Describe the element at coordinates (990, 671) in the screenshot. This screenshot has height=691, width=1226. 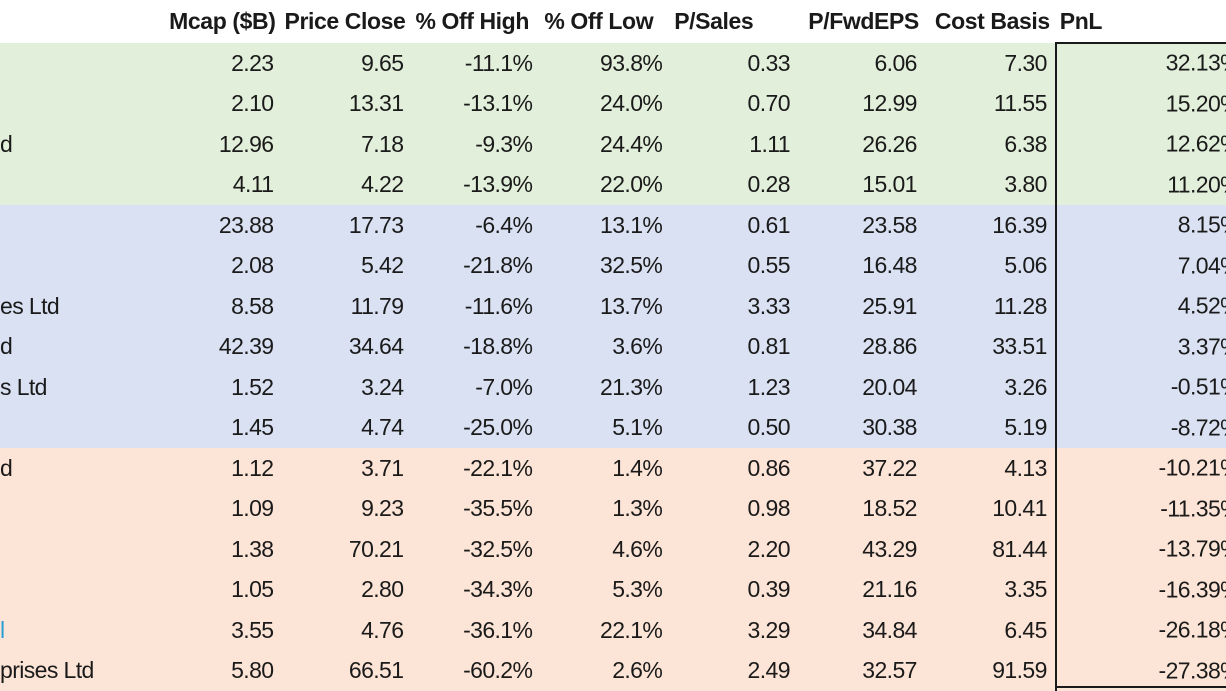
I see `cost-basis-cell: 91.59` at that location.